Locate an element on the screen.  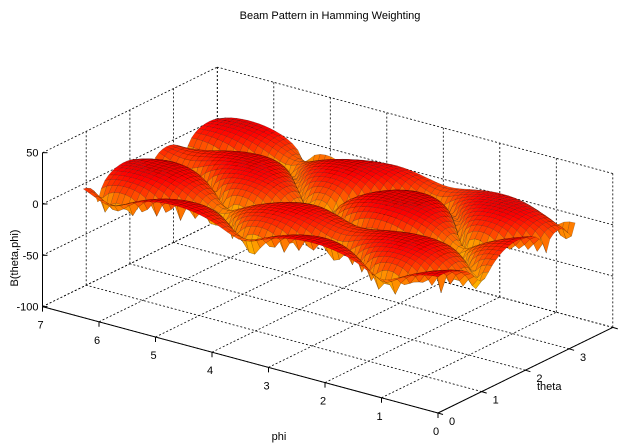
z-tick-label: 50 is located at coordinates (32, 154).